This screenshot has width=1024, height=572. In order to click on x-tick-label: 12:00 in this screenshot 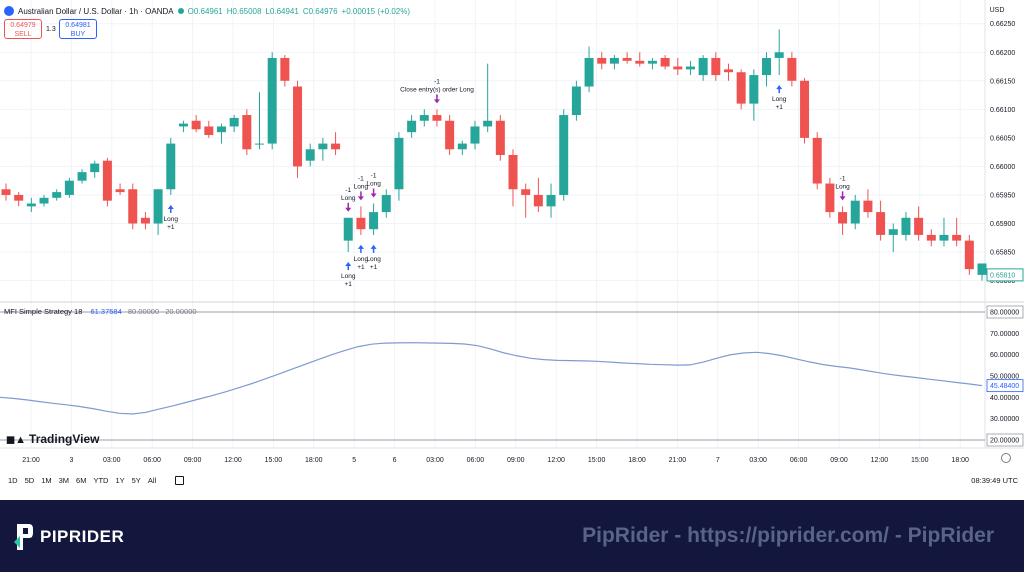, I will do `click(556, 460)`.